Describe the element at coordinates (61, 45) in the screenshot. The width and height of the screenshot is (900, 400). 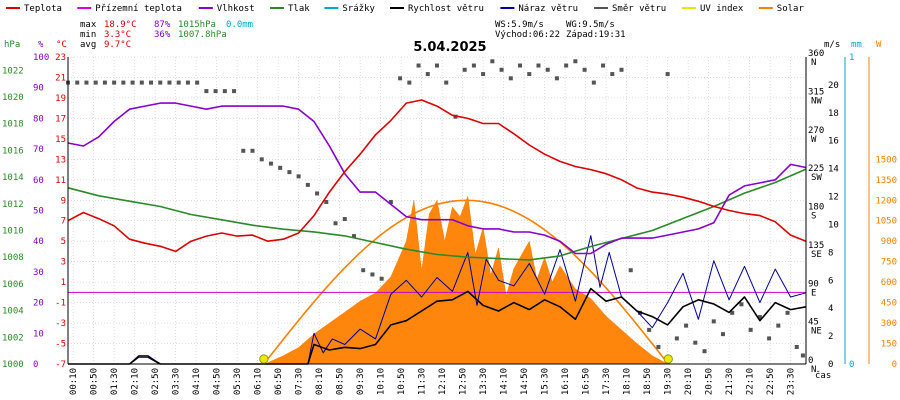
I see `unit-temperature: °C` at that location.